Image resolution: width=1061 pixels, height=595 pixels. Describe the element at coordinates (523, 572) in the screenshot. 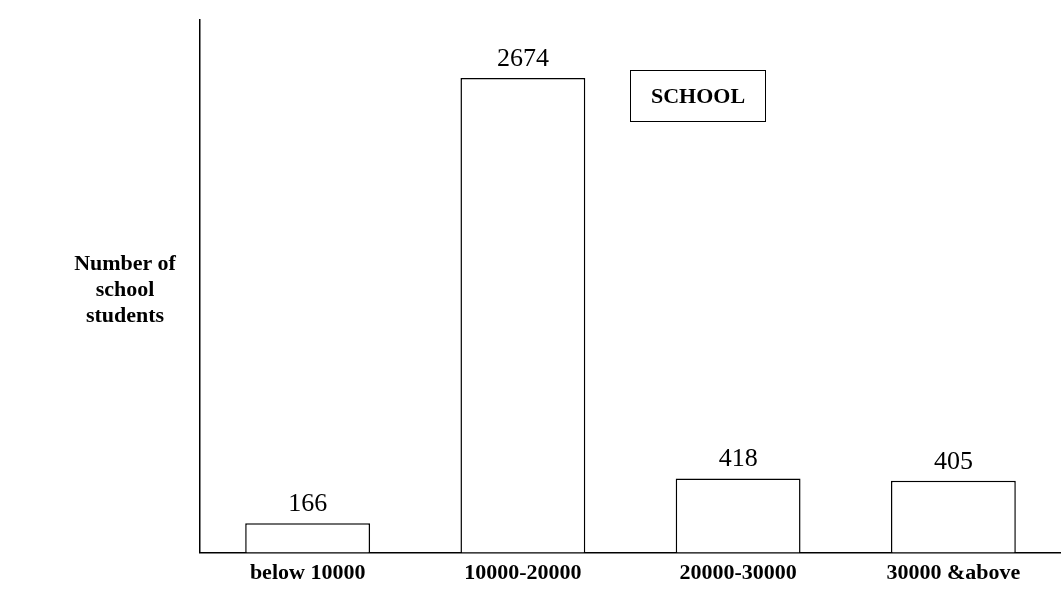

I see `x-tick-label: 10000-20000` at that location.